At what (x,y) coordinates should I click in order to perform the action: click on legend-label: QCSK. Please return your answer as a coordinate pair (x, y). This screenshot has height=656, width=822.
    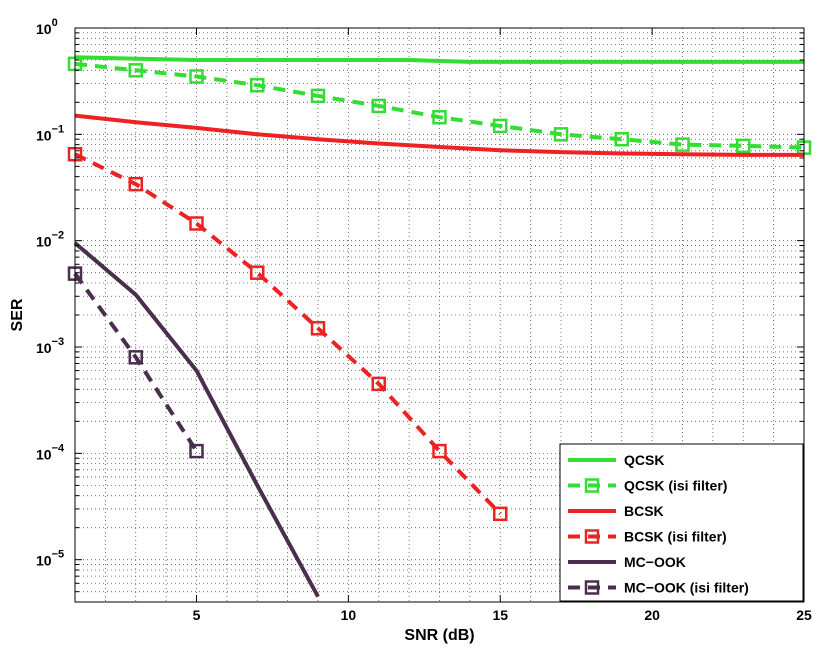
    Looking at the image, I should click on (644, 460).